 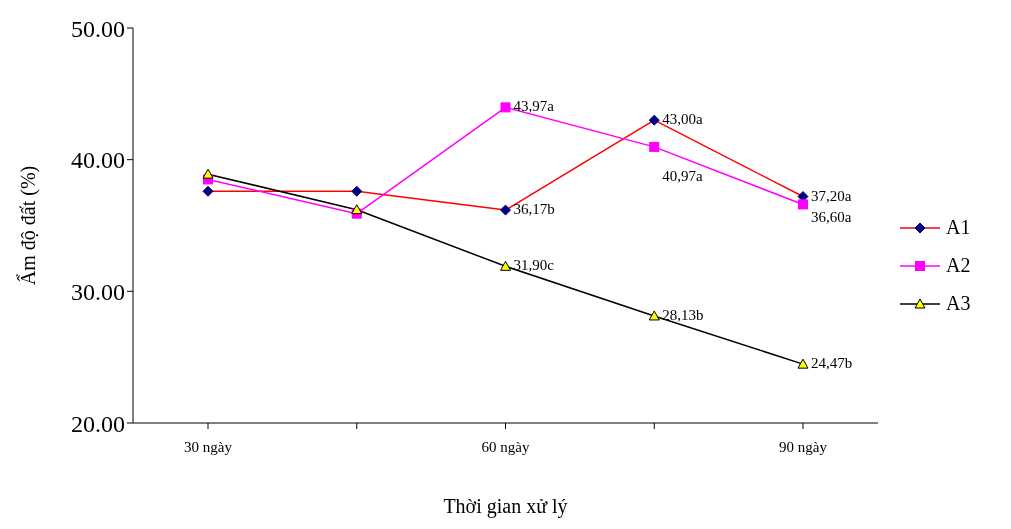 I want to click on x-axis-title: Thời gian xử lý, so click(x=505, y=506).